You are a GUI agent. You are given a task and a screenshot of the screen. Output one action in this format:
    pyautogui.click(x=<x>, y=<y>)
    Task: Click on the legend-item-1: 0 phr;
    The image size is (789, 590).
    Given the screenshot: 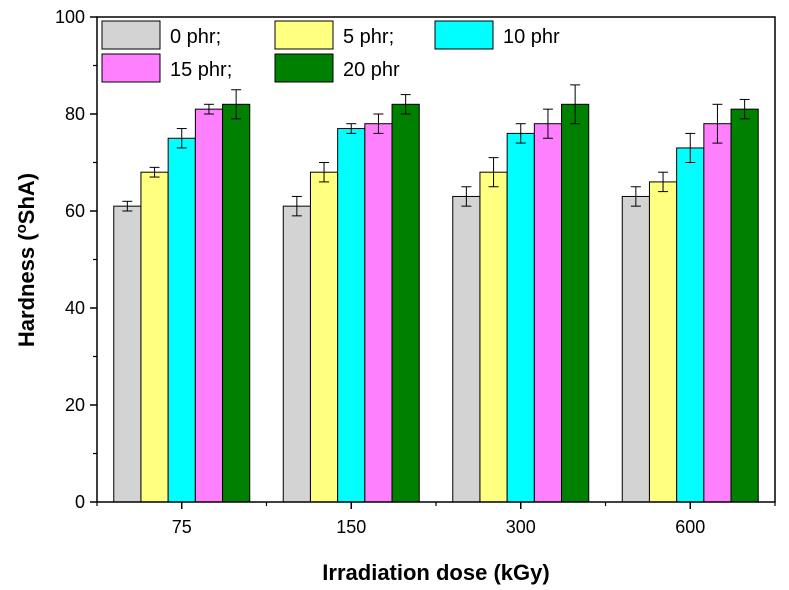 What is the action you would take?
    pyautogui.click(x=161, y=35)
    